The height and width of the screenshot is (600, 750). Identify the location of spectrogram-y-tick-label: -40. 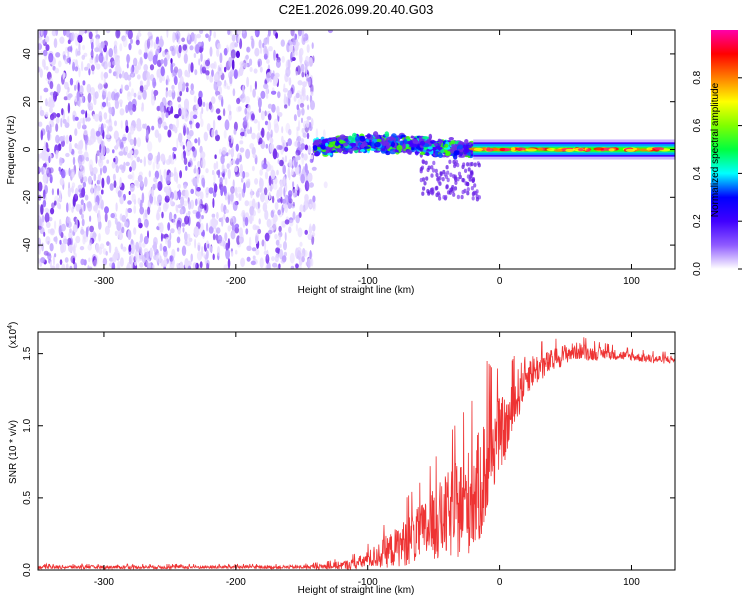
(27, 244).